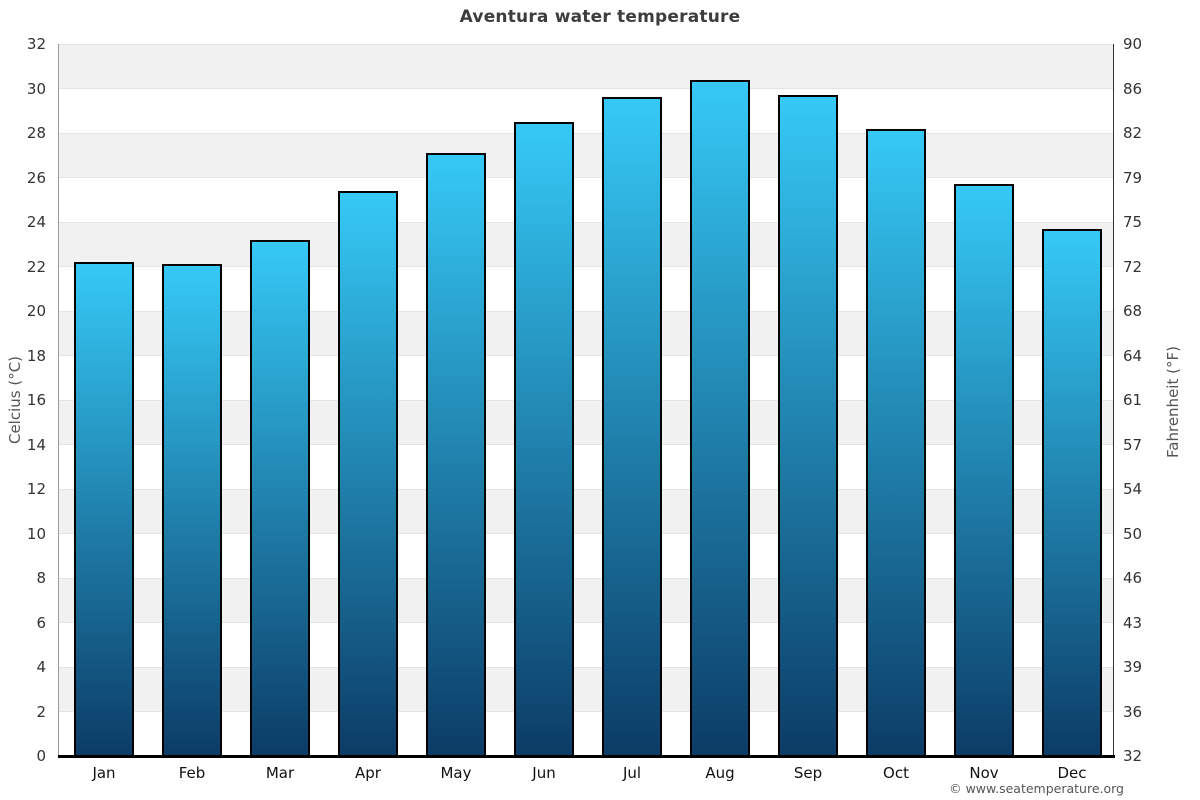 This screenshot has width=1200, height=800. What do you see at coordinates (1133, 88) in the screenshot?
I see `y-tick-fahrenheit-86: 86` at bounding box center [1133, 88].